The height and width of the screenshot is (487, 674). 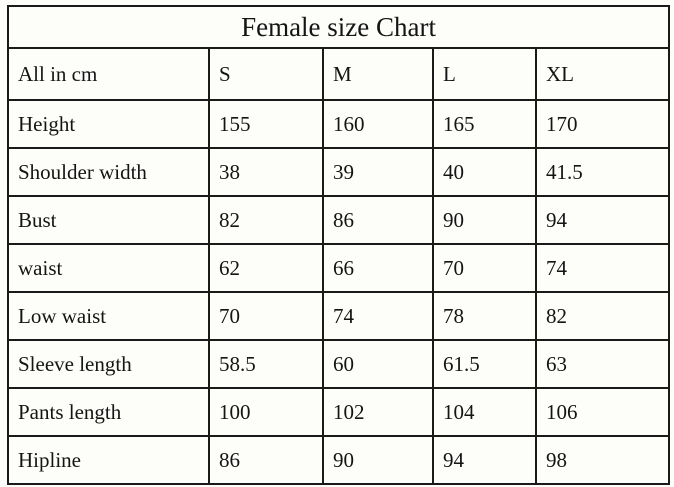 I want to click on table-row-waist: waist 62 66 70 74, so click(x=339, y=268).